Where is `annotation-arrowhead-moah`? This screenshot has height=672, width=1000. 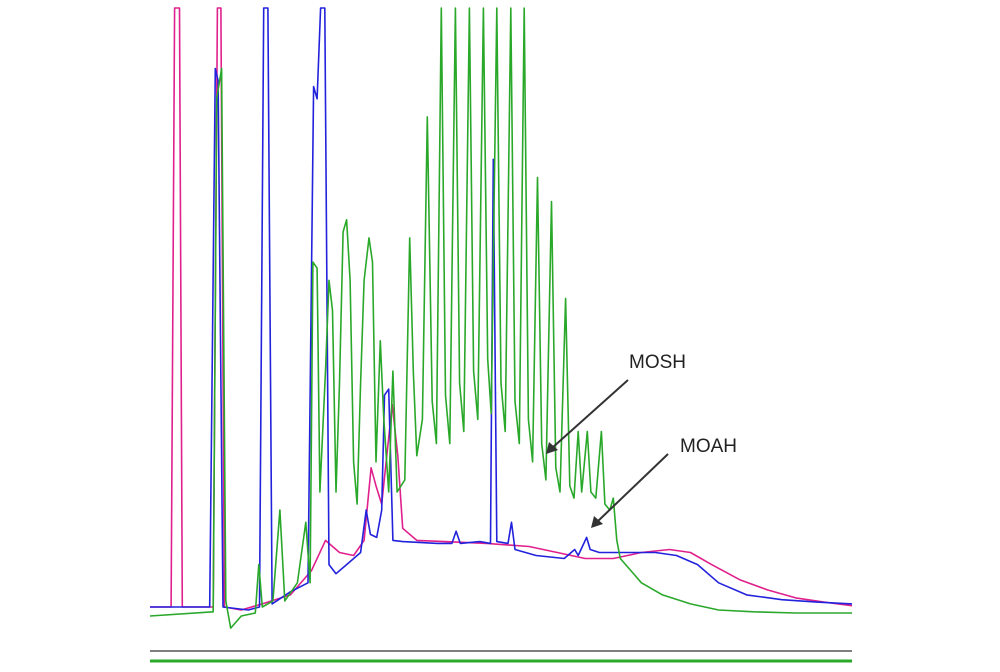 annotation-arrowhead-moah is located at coordinates (597, 522).